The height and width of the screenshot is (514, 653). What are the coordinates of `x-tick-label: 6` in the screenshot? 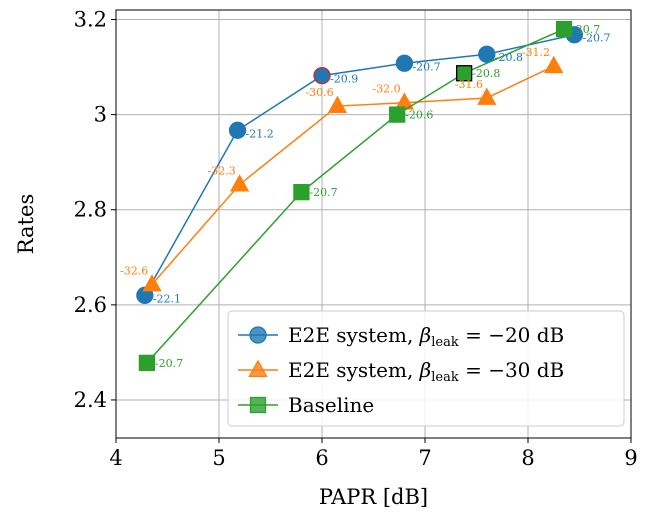 It's located at (321, 458).